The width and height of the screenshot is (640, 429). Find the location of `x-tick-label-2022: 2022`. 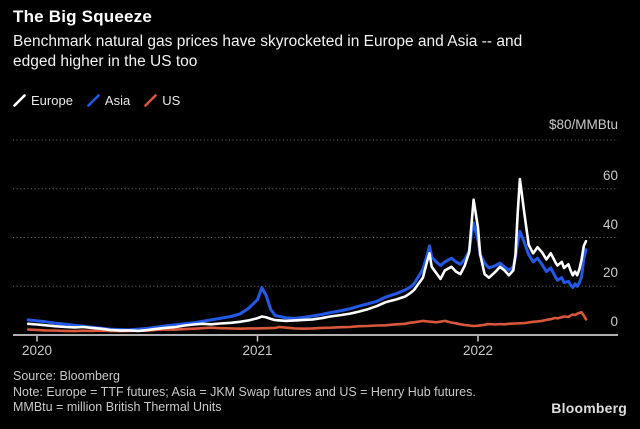

x-tick-label-2022: 2022 is located at coordinates (478, 350).